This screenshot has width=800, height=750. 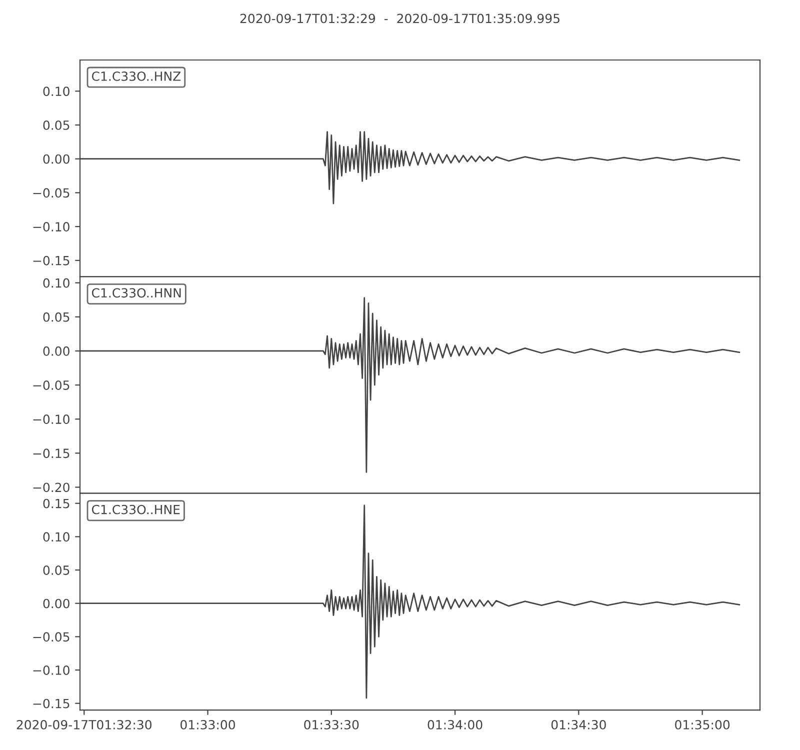 I want to click on y-tick-label: −0.20, so click(x=51, y=487).